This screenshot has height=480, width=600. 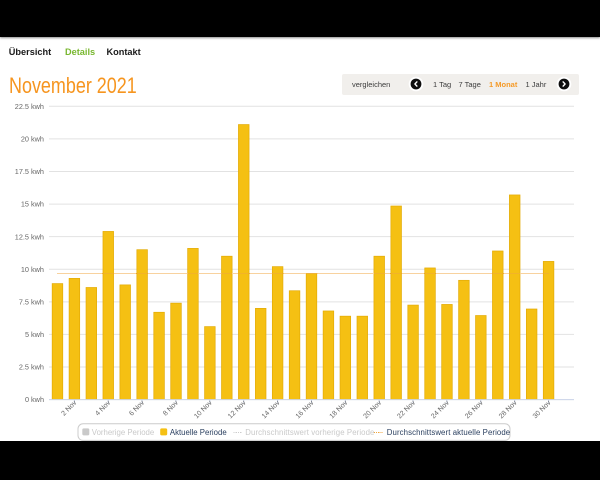 I want to click on svg-text: 28 Nov, so click(x=508, y=409).